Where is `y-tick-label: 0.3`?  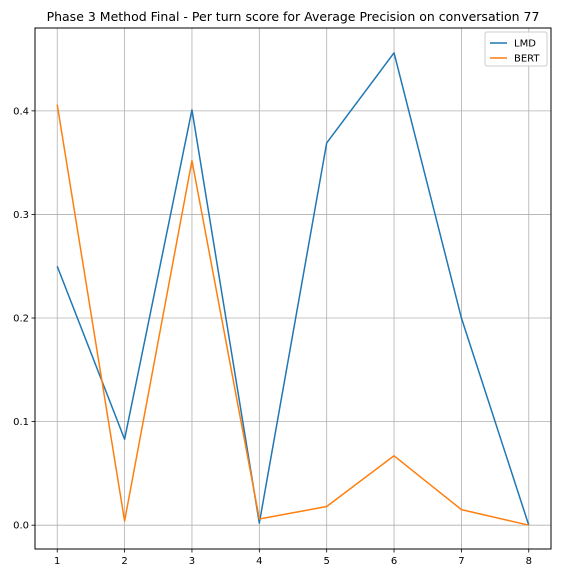 y-tick-label: 0.3 is located at coordinates (21, 215).